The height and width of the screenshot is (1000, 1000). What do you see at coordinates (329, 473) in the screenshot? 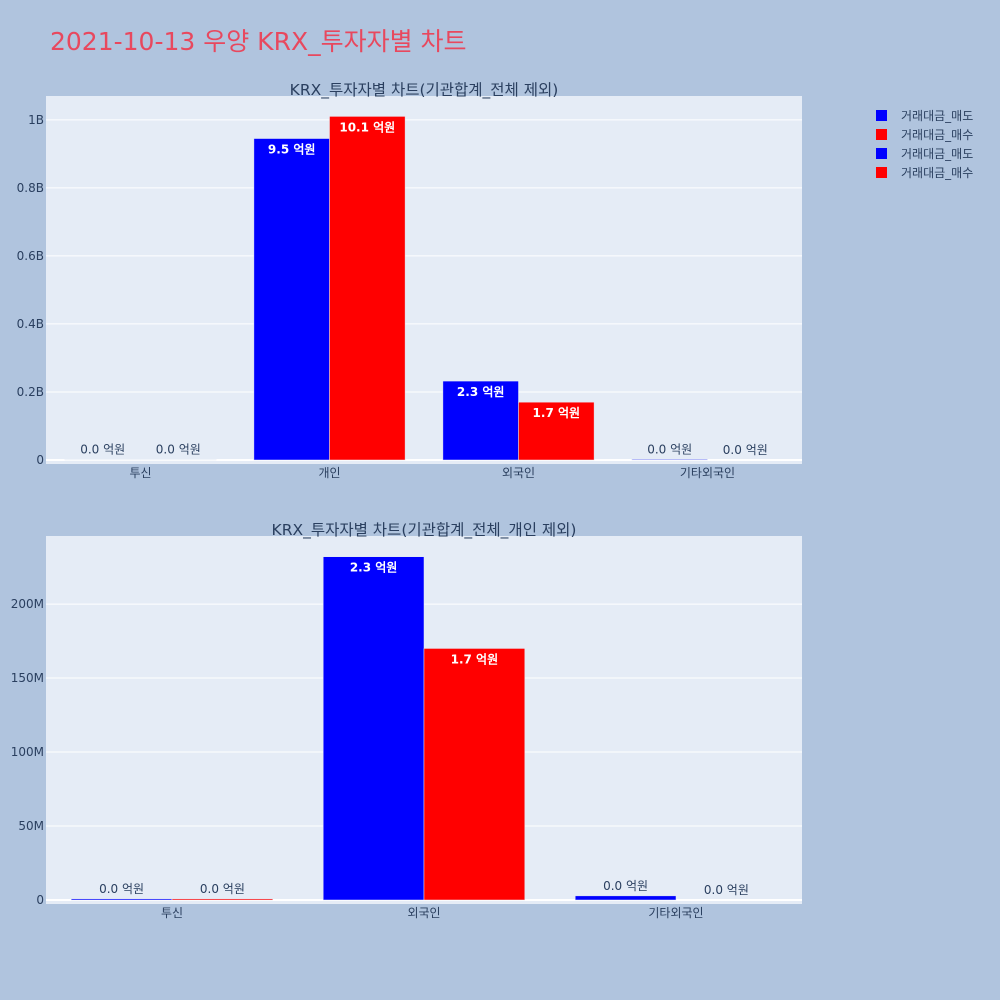
I see `x-tick-label: 개인` at bounding box center [329, 473].